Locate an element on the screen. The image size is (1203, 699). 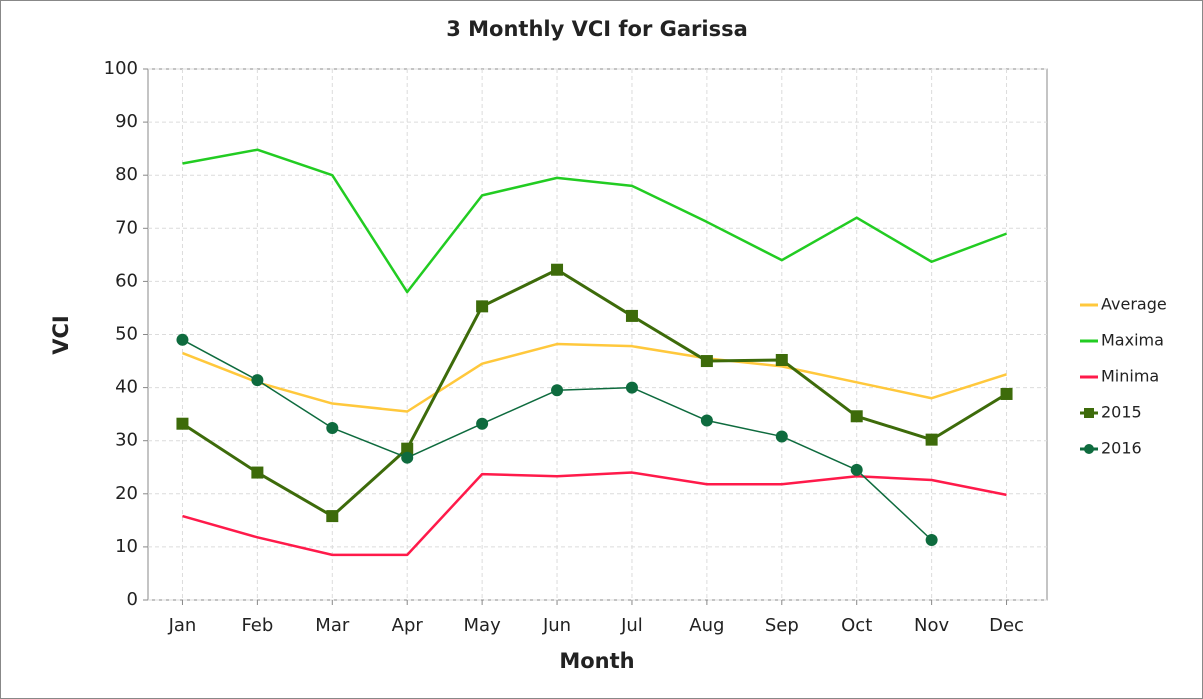
legend-label: Average is located at coordinates (1134, 304).